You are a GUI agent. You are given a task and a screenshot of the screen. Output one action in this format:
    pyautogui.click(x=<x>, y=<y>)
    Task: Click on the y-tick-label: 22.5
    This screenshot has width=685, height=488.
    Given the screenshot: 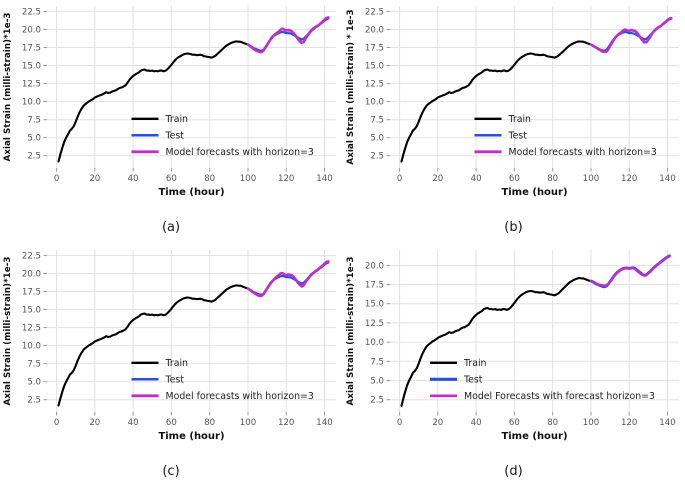 What is the action you would take?
    pyautogui.click(x=31, y=256)
    